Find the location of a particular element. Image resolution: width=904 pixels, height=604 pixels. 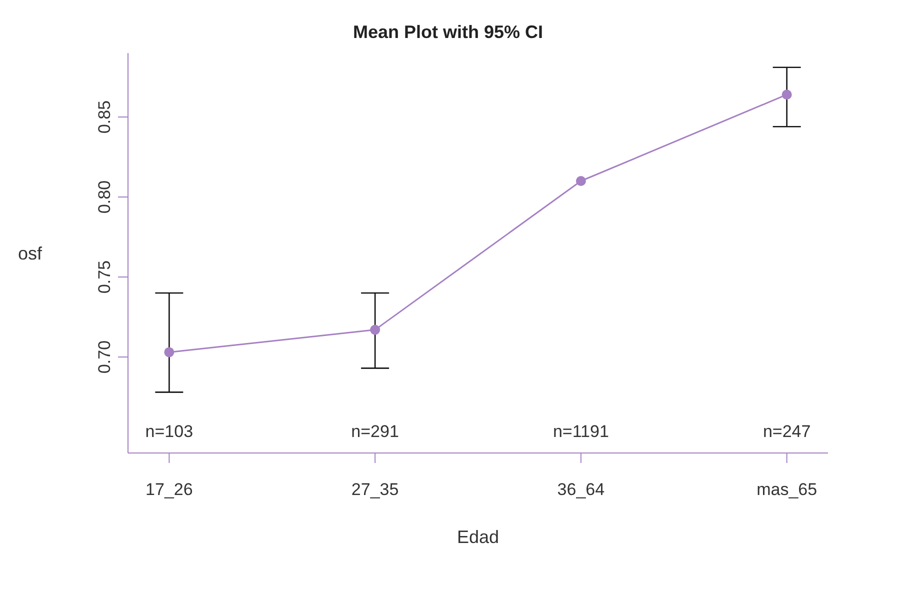

y-axis-title: osf is located at coordinates (31, 253).